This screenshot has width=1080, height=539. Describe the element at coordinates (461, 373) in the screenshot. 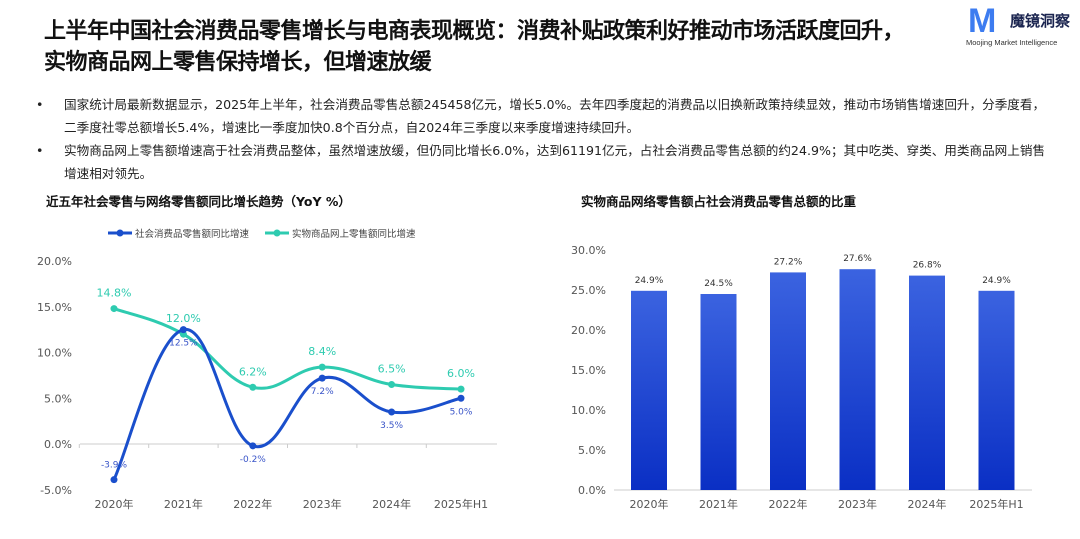

I see `data-label: 6.0%` at that location.